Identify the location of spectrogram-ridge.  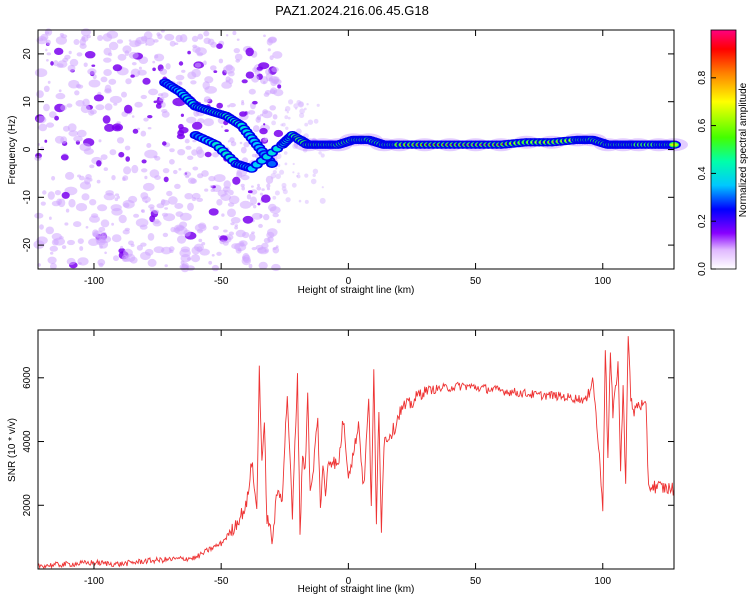
(423, 125).